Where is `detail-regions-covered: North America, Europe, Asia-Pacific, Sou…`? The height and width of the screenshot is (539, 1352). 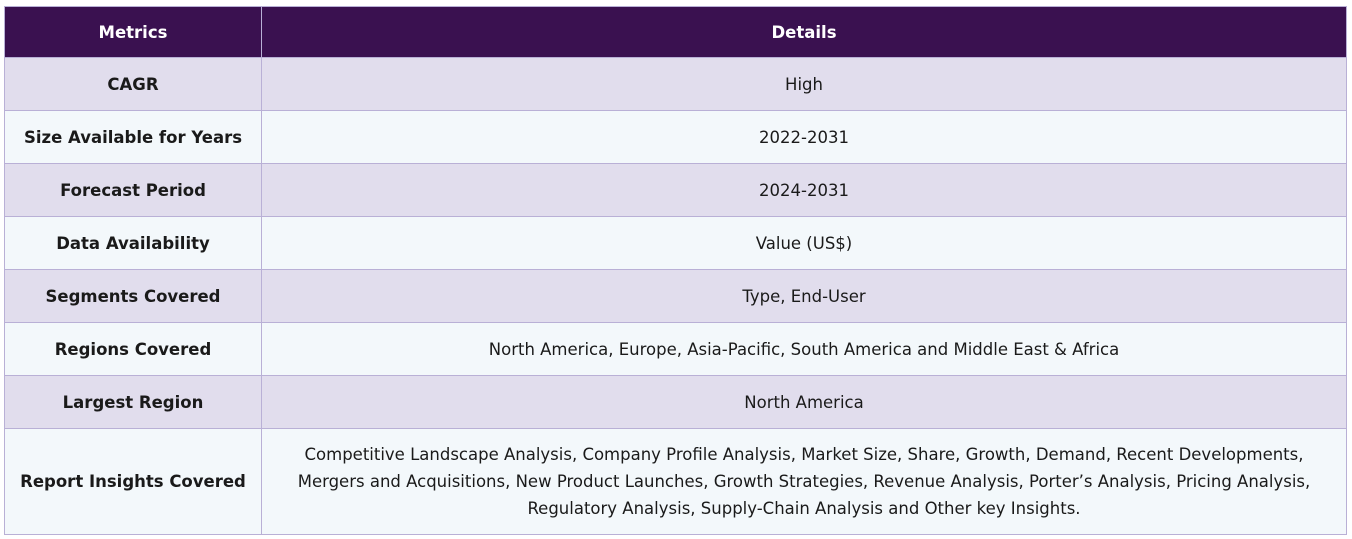 detail-regions-covered: North America, Europe, Asia-Pacific, Sou… is located at coordinates (804, 349).